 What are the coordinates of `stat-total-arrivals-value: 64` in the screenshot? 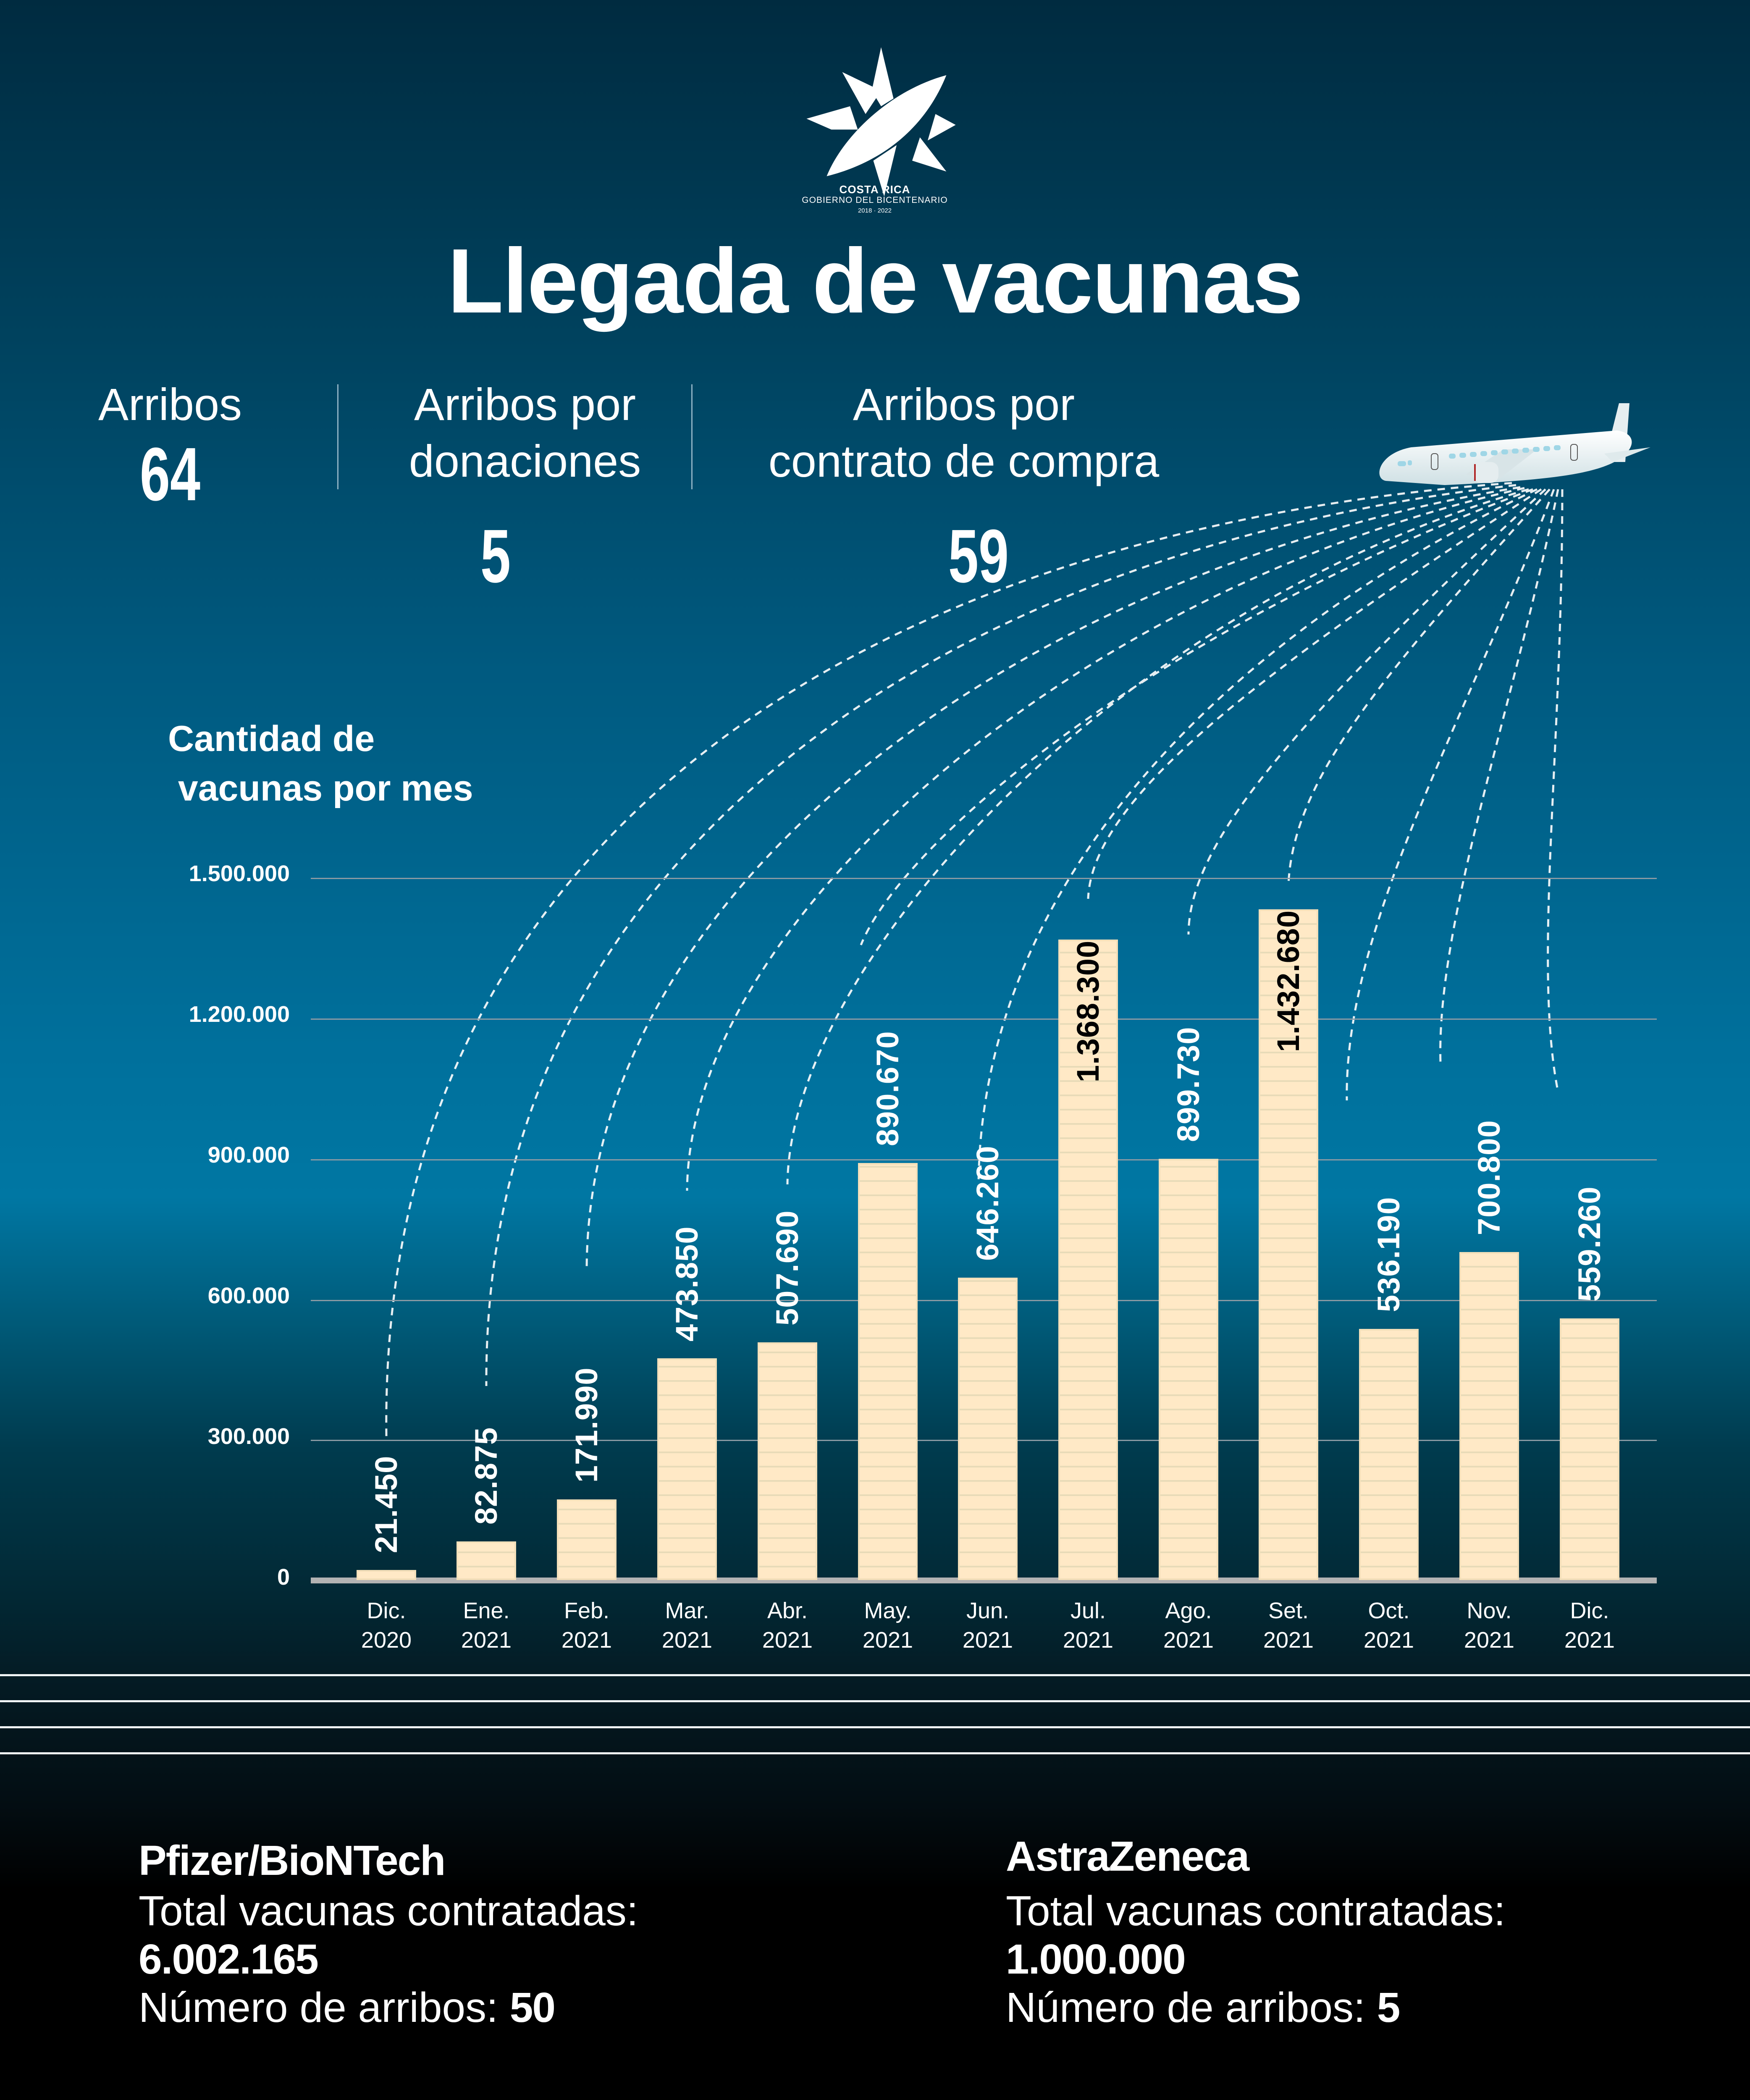 It's located at (170, 474).